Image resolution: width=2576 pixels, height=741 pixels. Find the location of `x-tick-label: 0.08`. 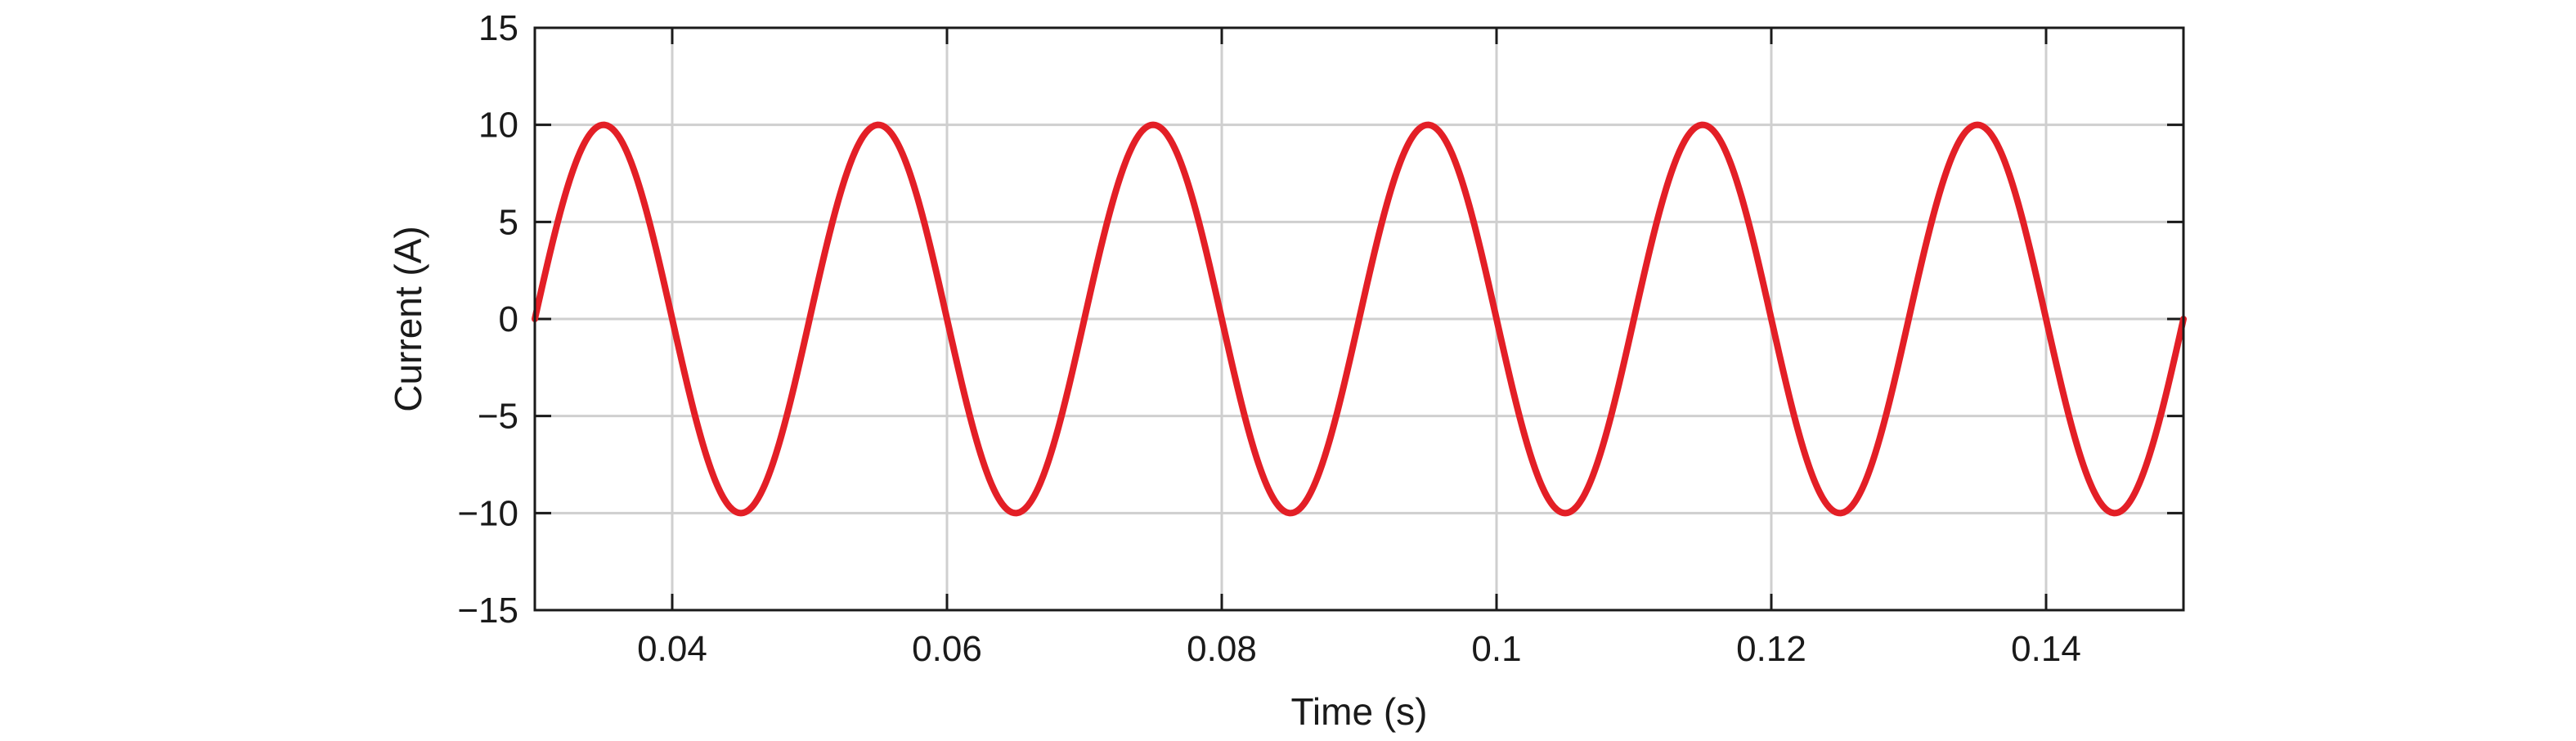

x-tick-label: 0.08 is located at coordinates (1222, 649).